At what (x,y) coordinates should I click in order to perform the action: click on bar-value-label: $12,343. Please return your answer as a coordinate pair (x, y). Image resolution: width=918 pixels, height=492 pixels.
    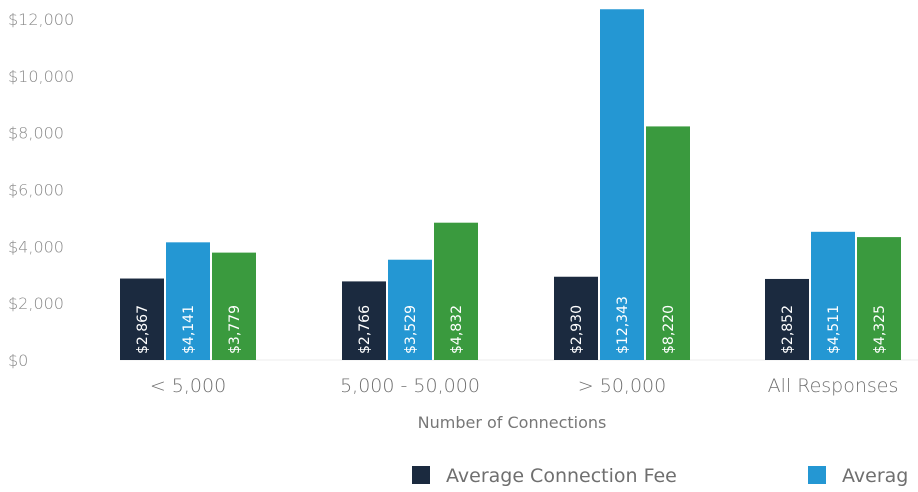
    Looking at the image, I should click on (623, 325).